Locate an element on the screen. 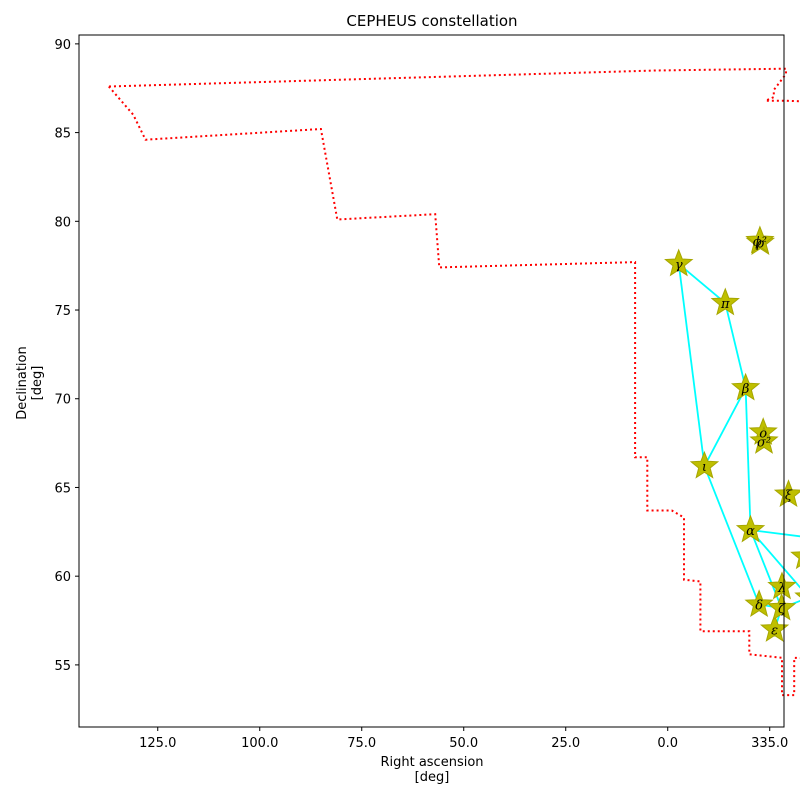 The height and width of the screenshot is (800, 800). star-label-alpha: α is located at coordinates (750, 531).